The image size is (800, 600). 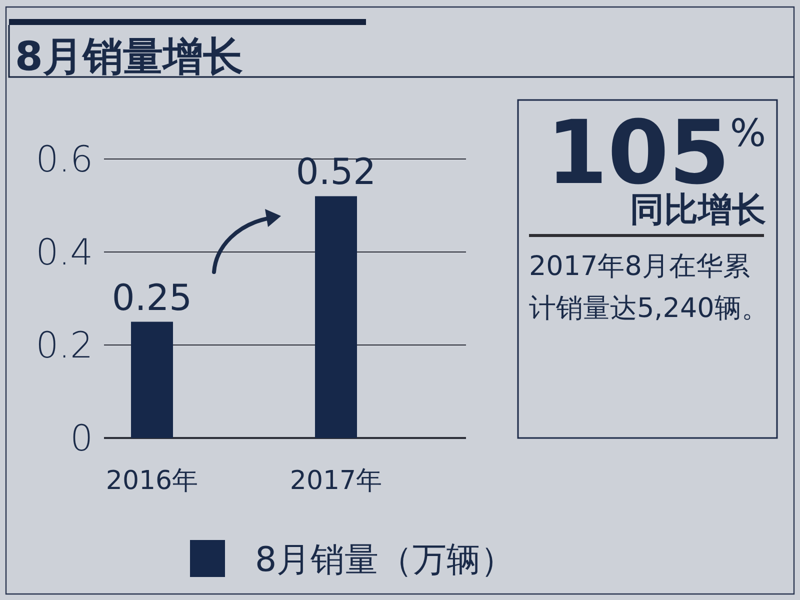 I want to click on y-tick-label: 0.4, so click(x=64, y=253).